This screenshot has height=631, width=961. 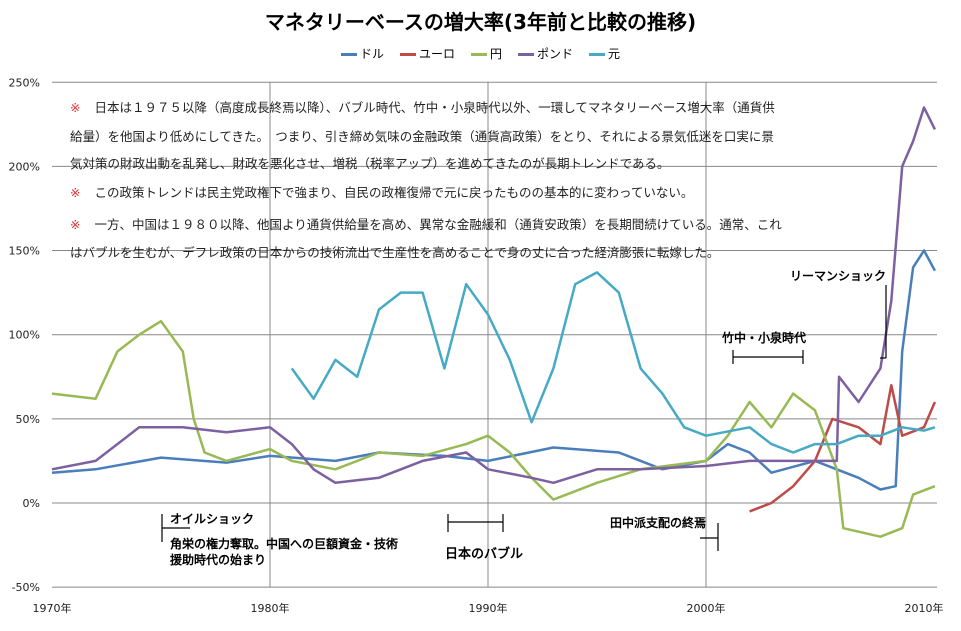 What do you see at coordinates (488, 608) in the screenshot?
I see `x-tick-label: 1990年` at bounding box center [488, 608].